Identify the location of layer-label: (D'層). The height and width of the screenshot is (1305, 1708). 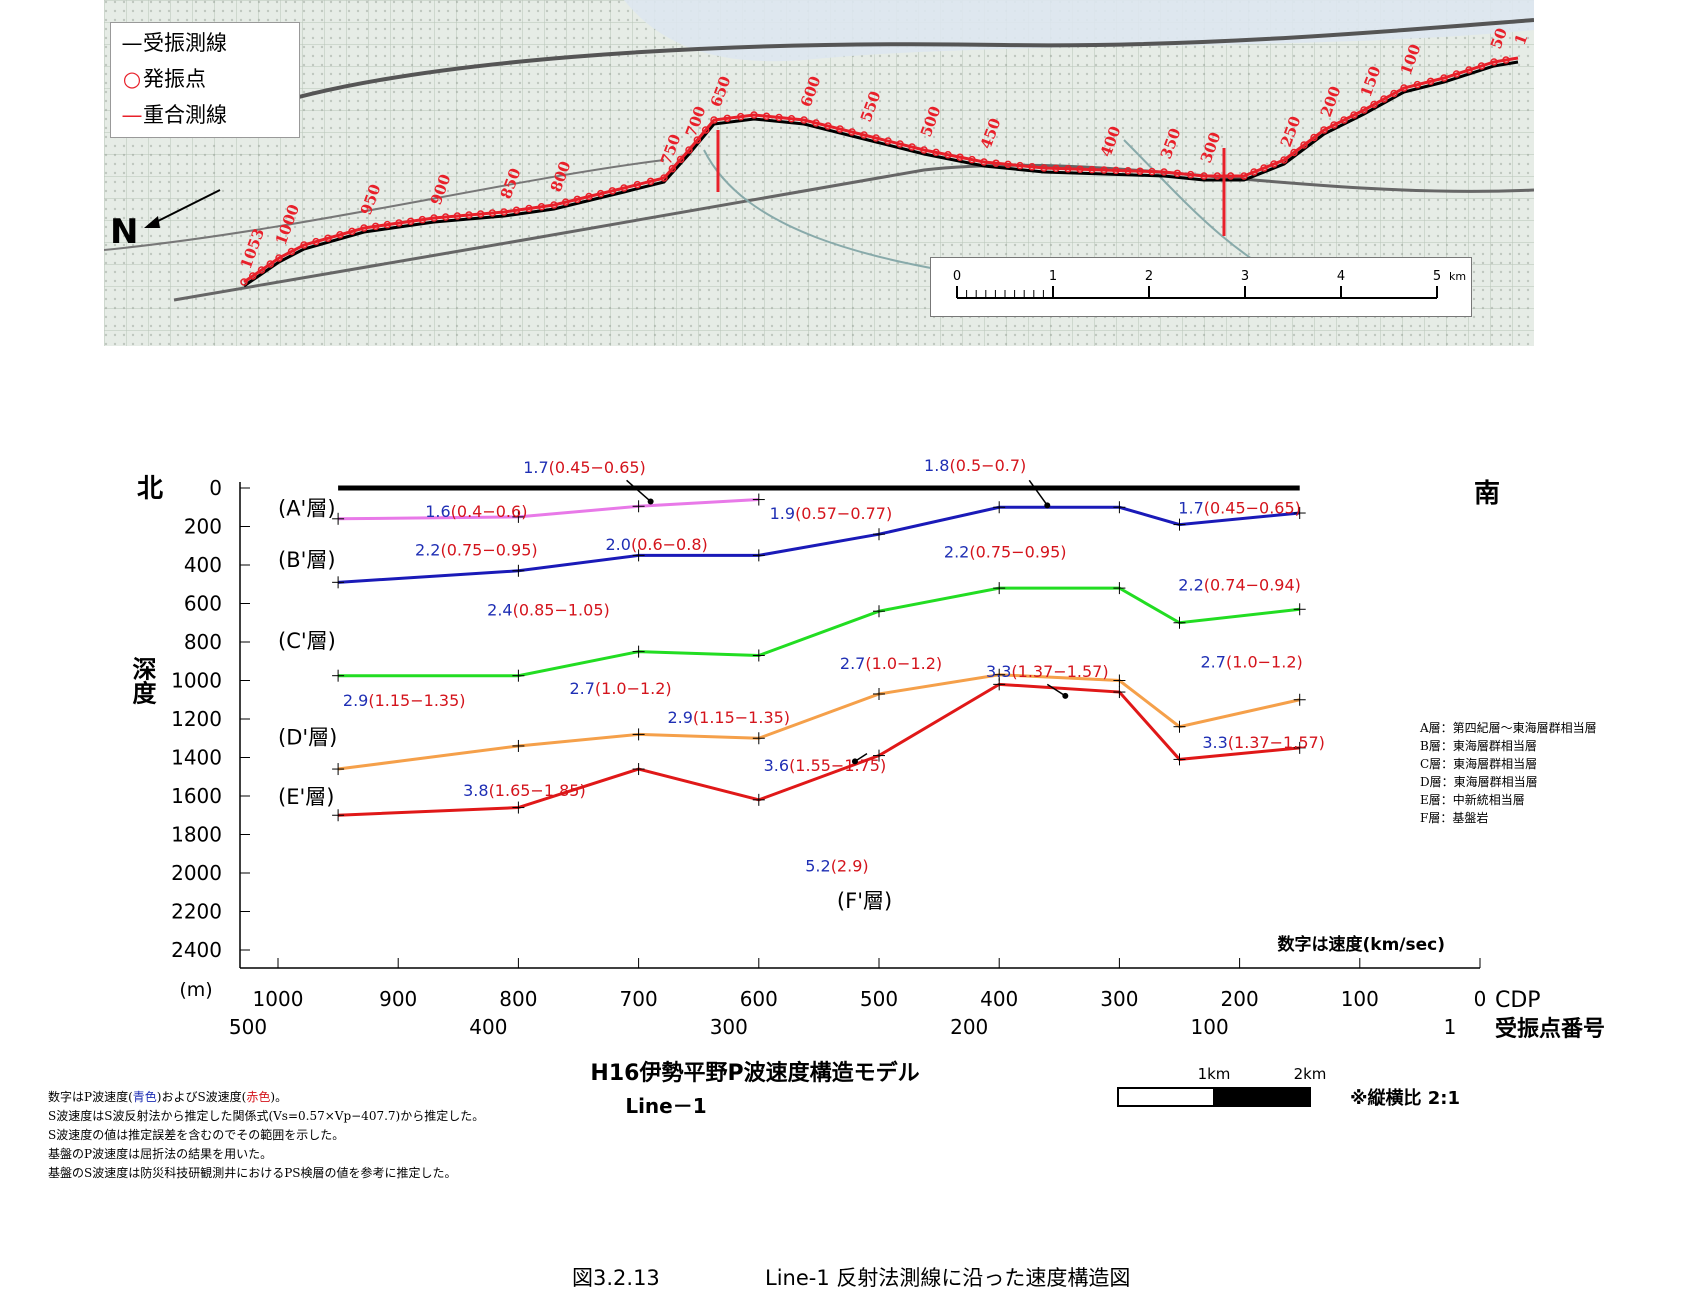
(307, 737).